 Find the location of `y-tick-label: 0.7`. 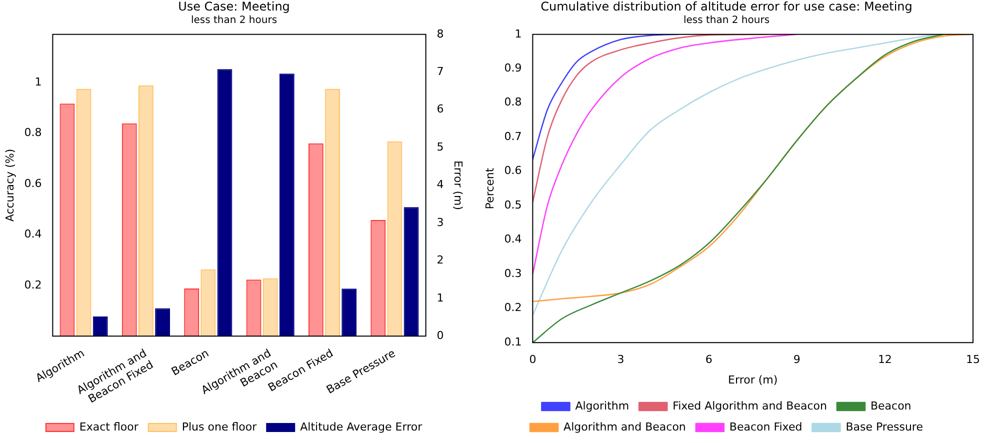

y-tick-label: 0.7 is located at coordinates (513, 136).